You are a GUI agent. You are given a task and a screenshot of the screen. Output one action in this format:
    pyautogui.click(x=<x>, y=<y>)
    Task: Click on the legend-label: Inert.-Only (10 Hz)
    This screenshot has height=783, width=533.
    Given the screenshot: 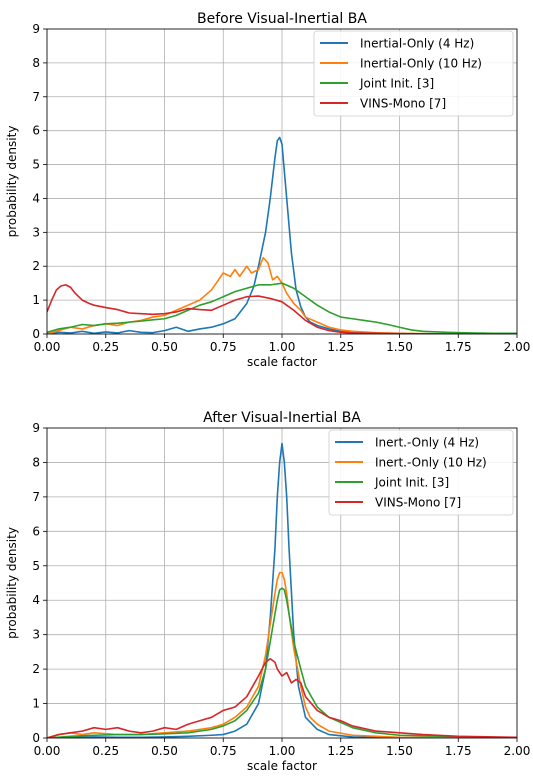 What is the action you would take?
    pyautogui.click(x=431, y=463)
    